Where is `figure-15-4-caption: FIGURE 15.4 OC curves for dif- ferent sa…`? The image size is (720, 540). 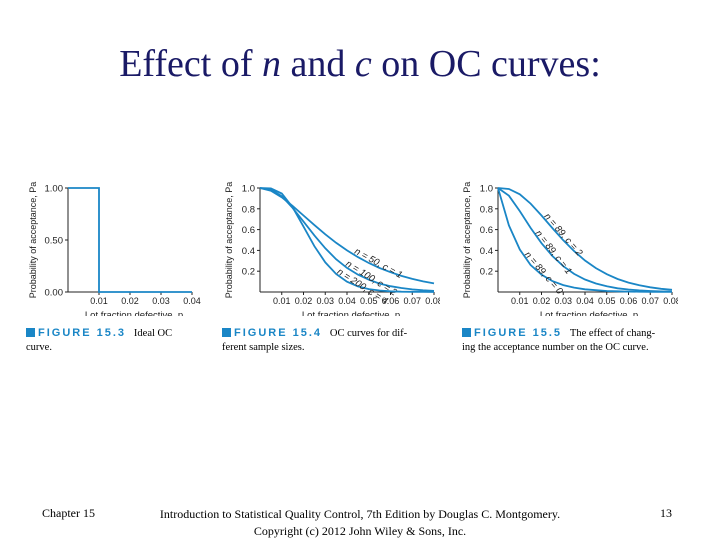
figure-15-4-caption: FIGURE 15.4 OC curves for dif- ferent sa… is located at coordinates (337, 340).